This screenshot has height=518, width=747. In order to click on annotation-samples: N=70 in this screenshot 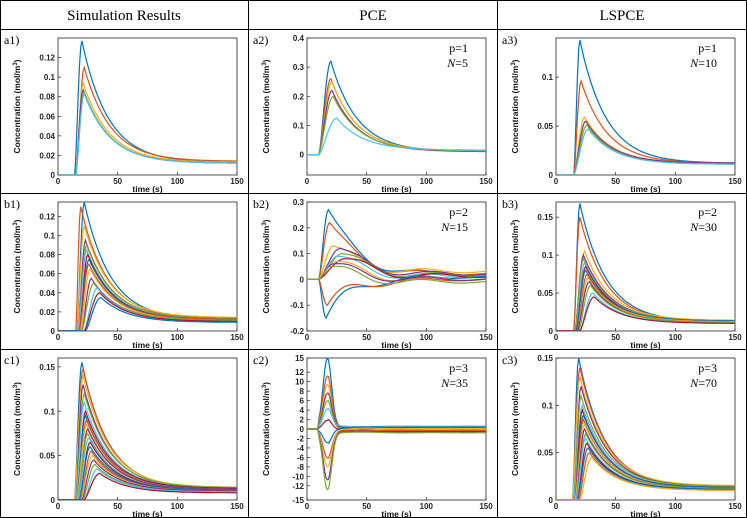, I will do `click(703, 383)`.